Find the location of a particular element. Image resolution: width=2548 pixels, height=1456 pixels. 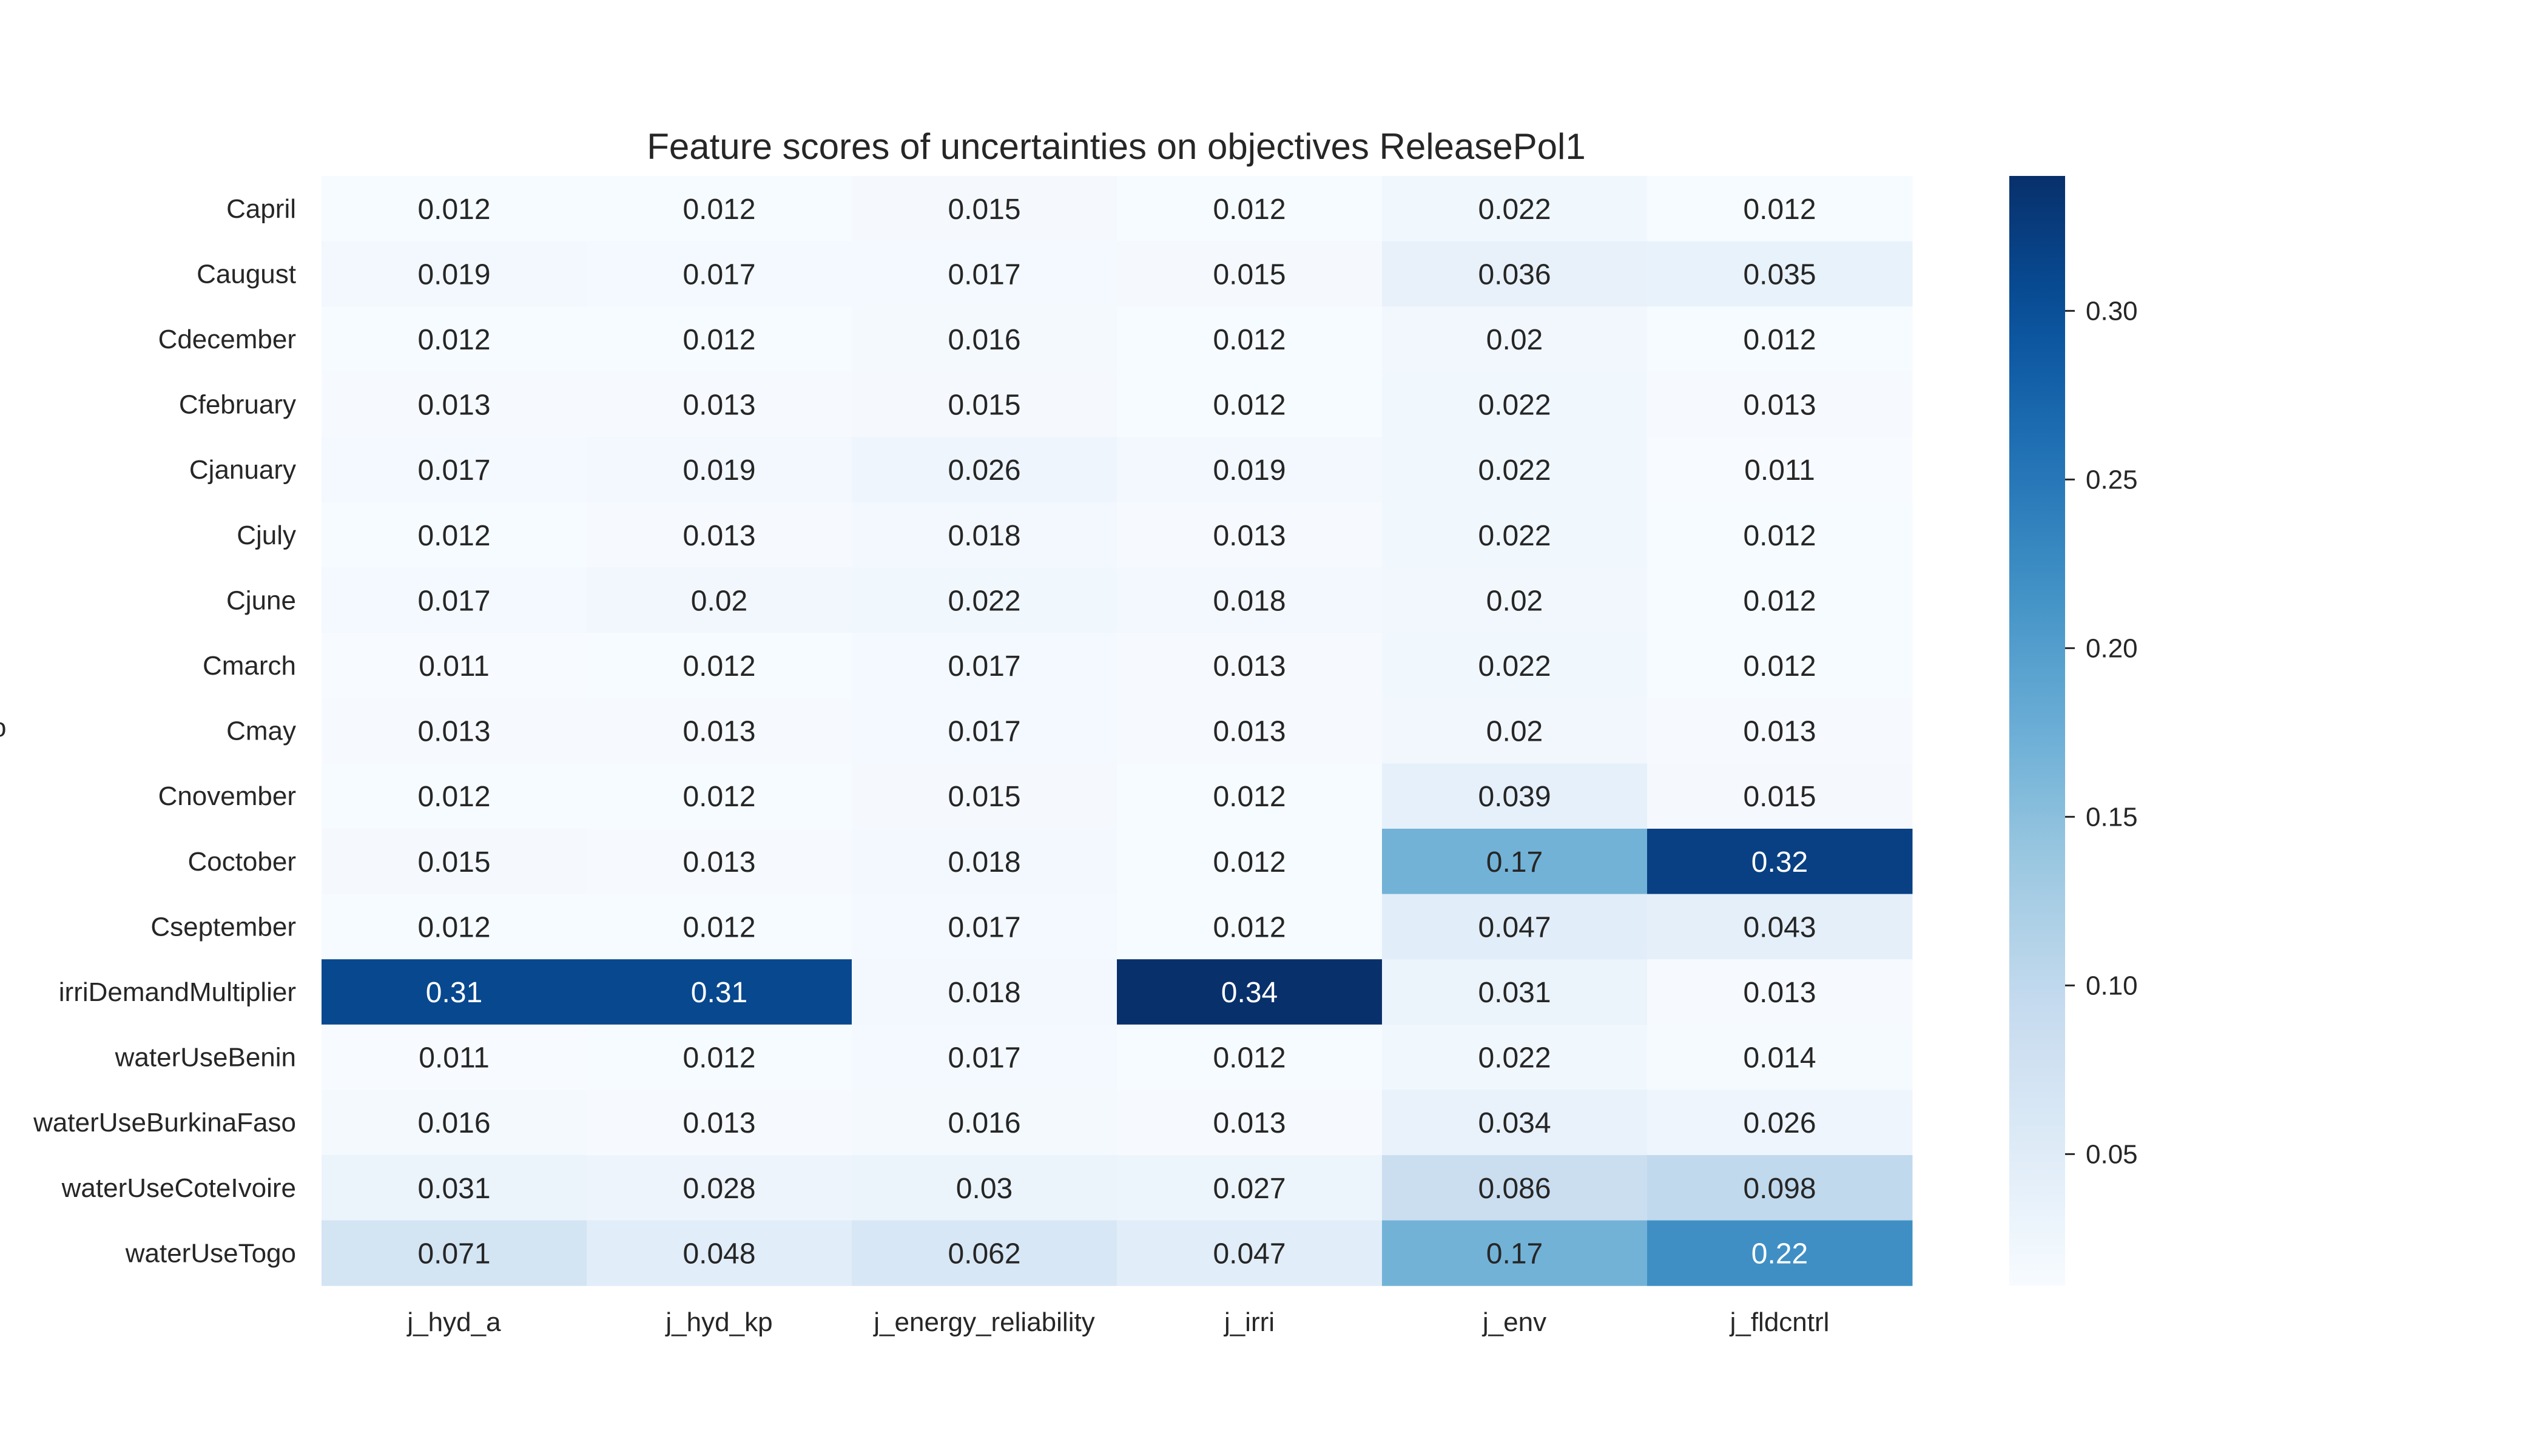

cell-value-label: 0.034 is located at coordinates (1514, 1123).